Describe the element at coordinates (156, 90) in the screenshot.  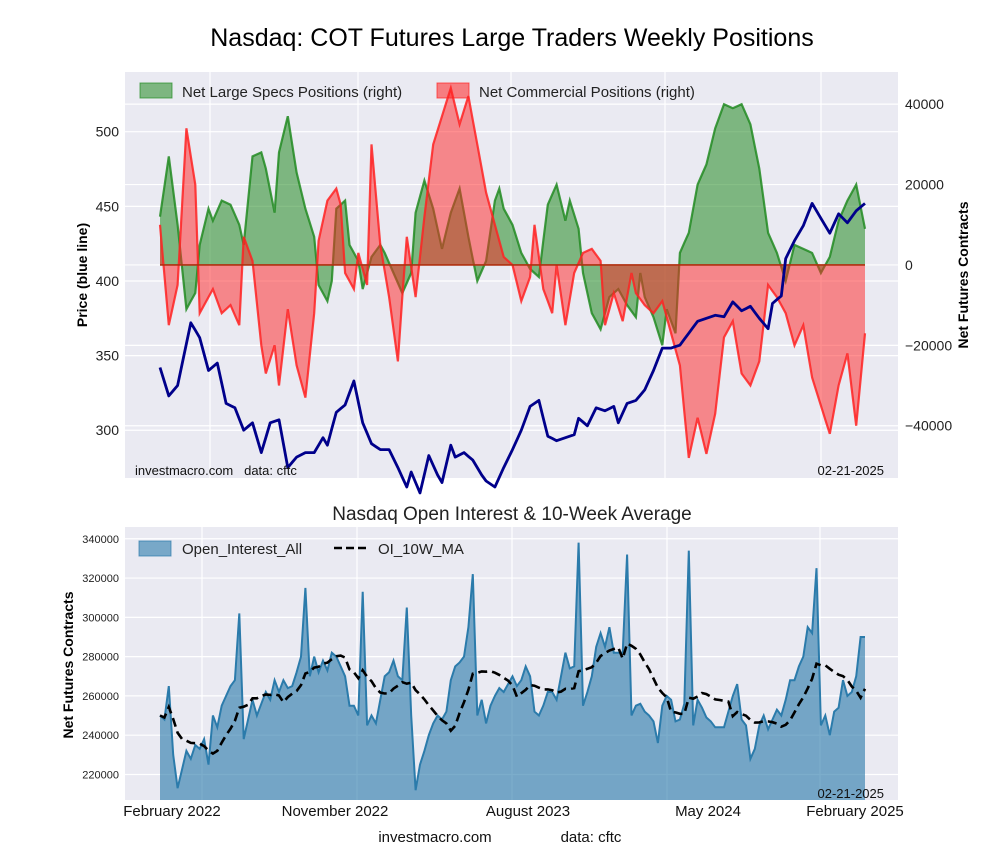
I see `legend-swatch-specs` at that location.